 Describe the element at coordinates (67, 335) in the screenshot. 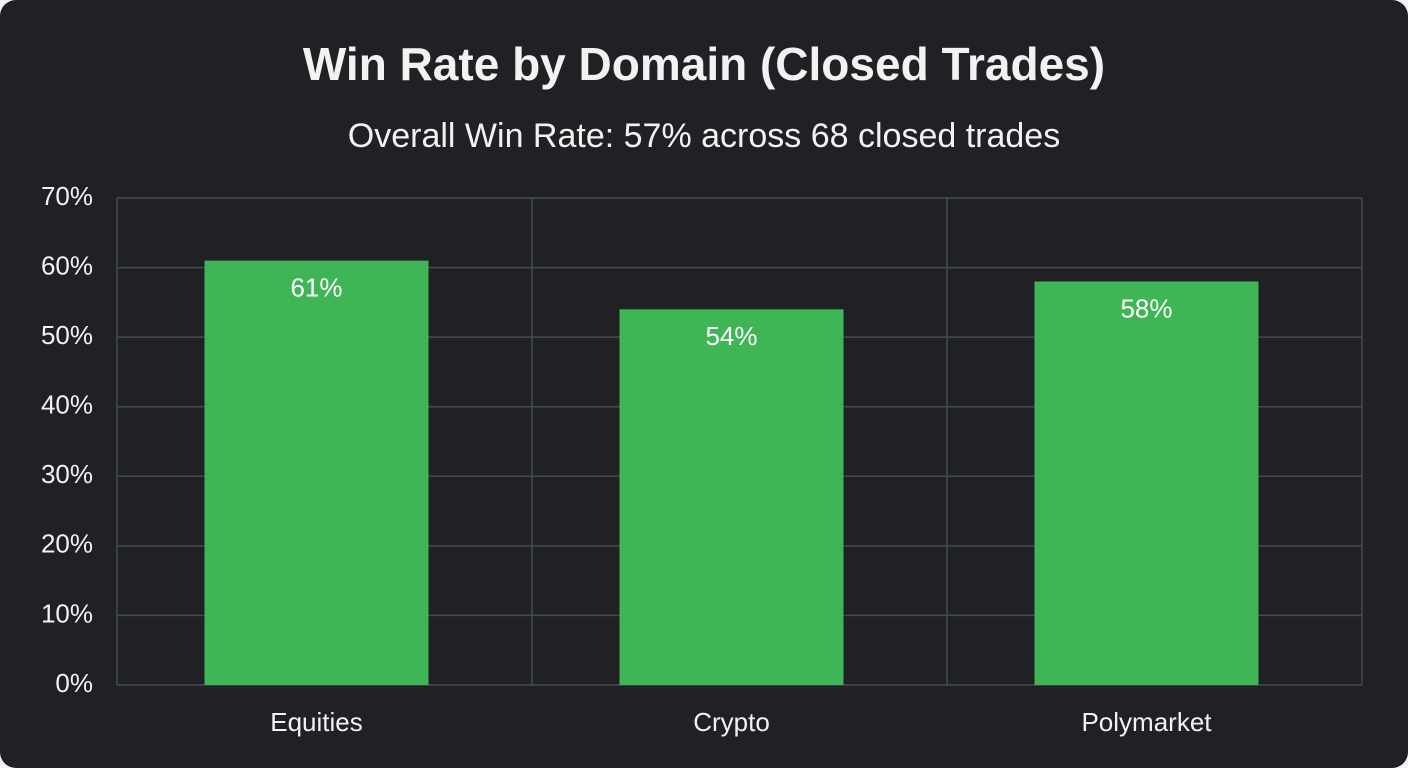

I see `y-tick-label: 50%` at that location.